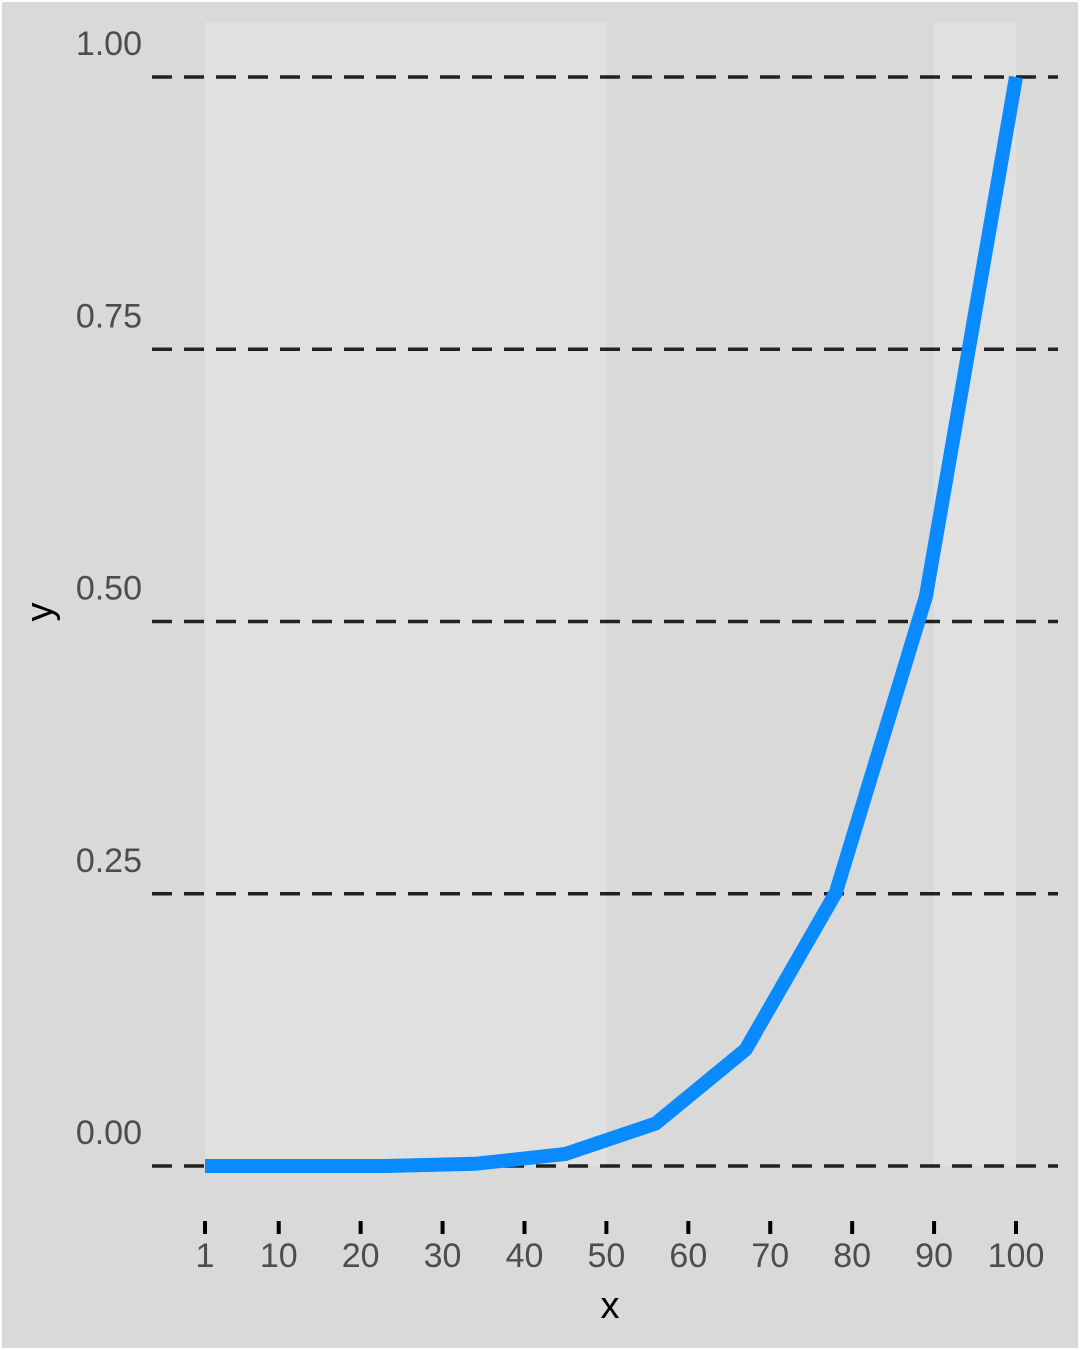  Describe the element at coordinates (109, 1133) in the screenshot. I see `y-tick-label: 0.00` at that location.